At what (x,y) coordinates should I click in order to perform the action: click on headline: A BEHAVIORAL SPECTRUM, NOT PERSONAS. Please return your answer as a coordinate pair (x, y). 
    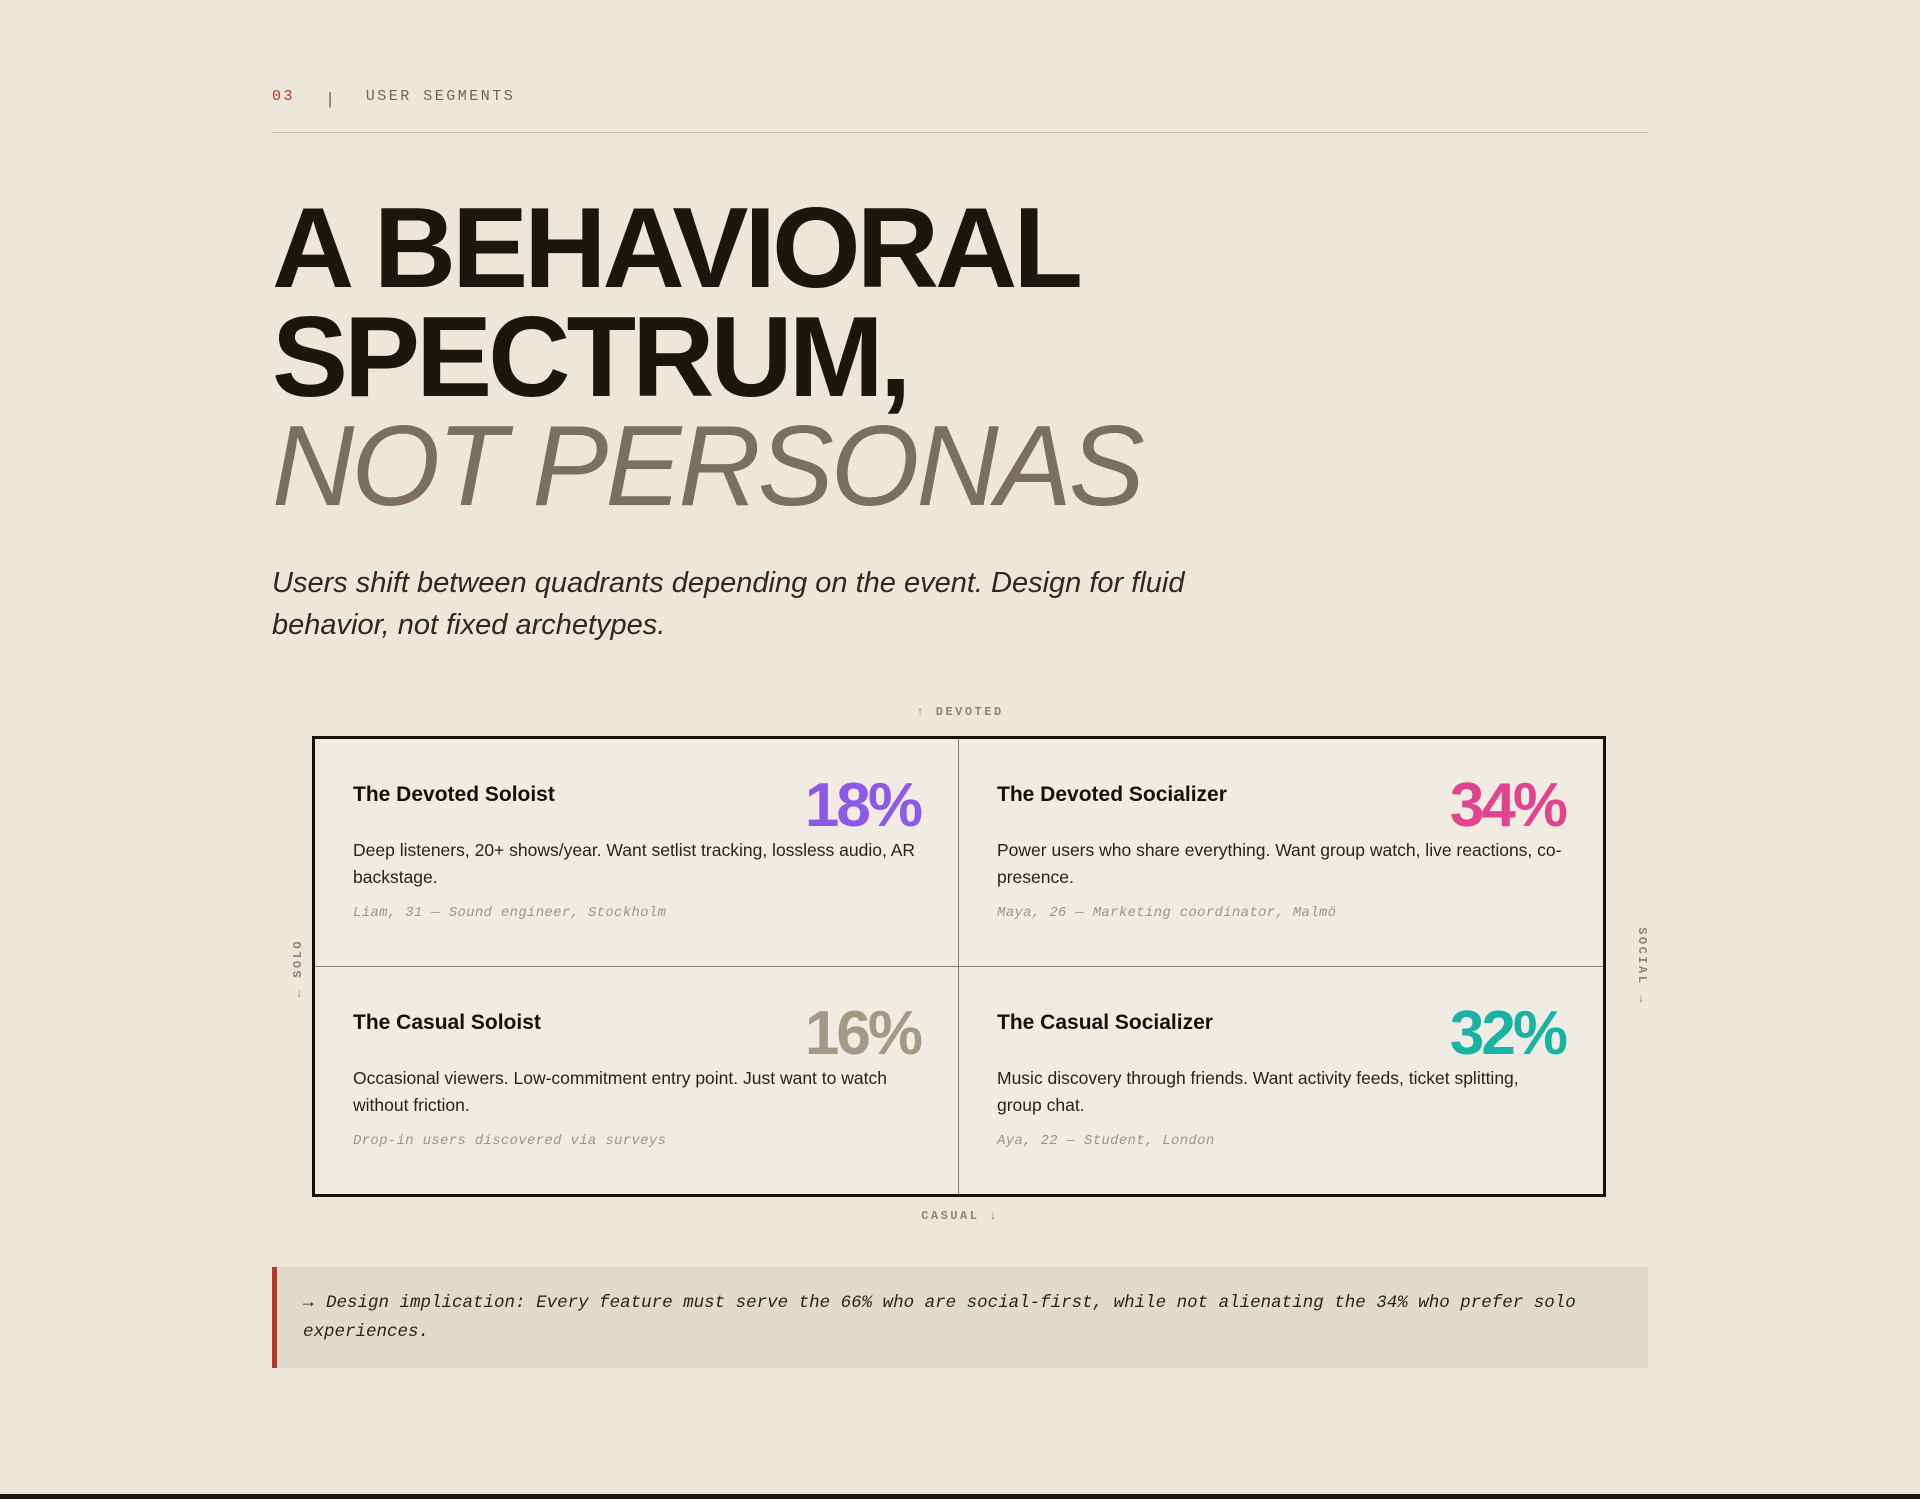
    Looking at the image, I should click on (708, 357).